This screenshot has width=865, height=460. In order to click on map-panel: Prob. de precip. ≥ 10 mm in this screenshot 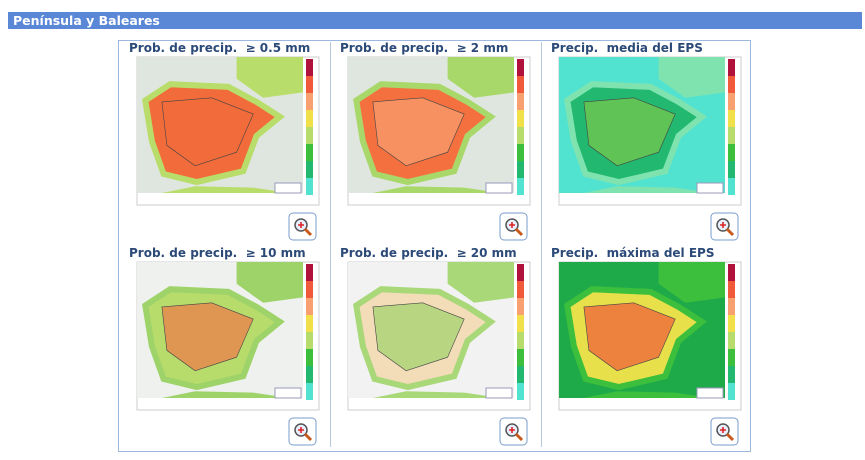, I will do `click(224, 346)`.